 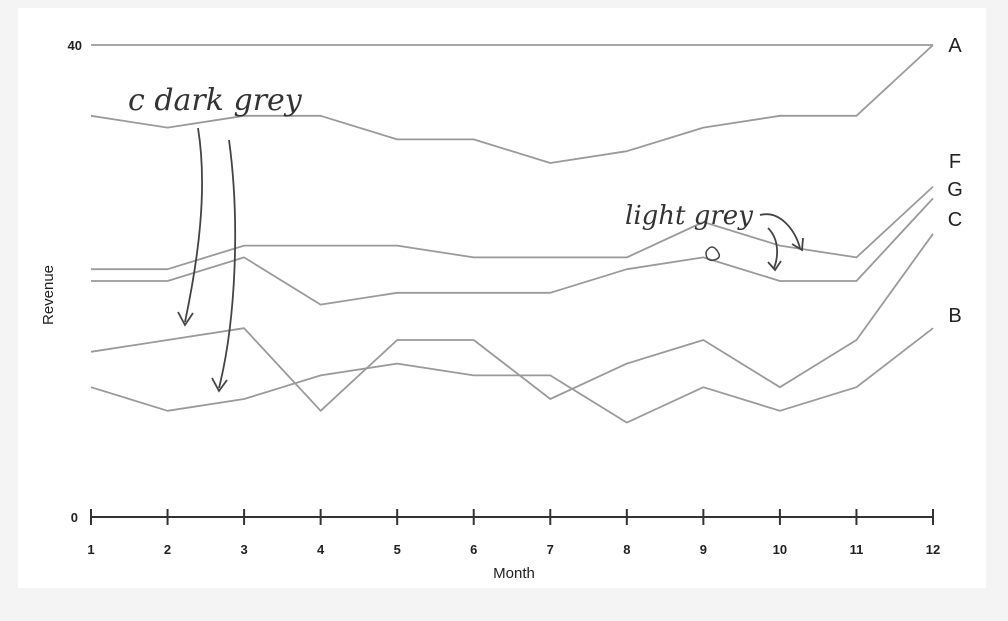 What do you see at coordinates (857, 549) in the screenshot?
I see `x-tick-label: 11` at bounding box center [857, 549].